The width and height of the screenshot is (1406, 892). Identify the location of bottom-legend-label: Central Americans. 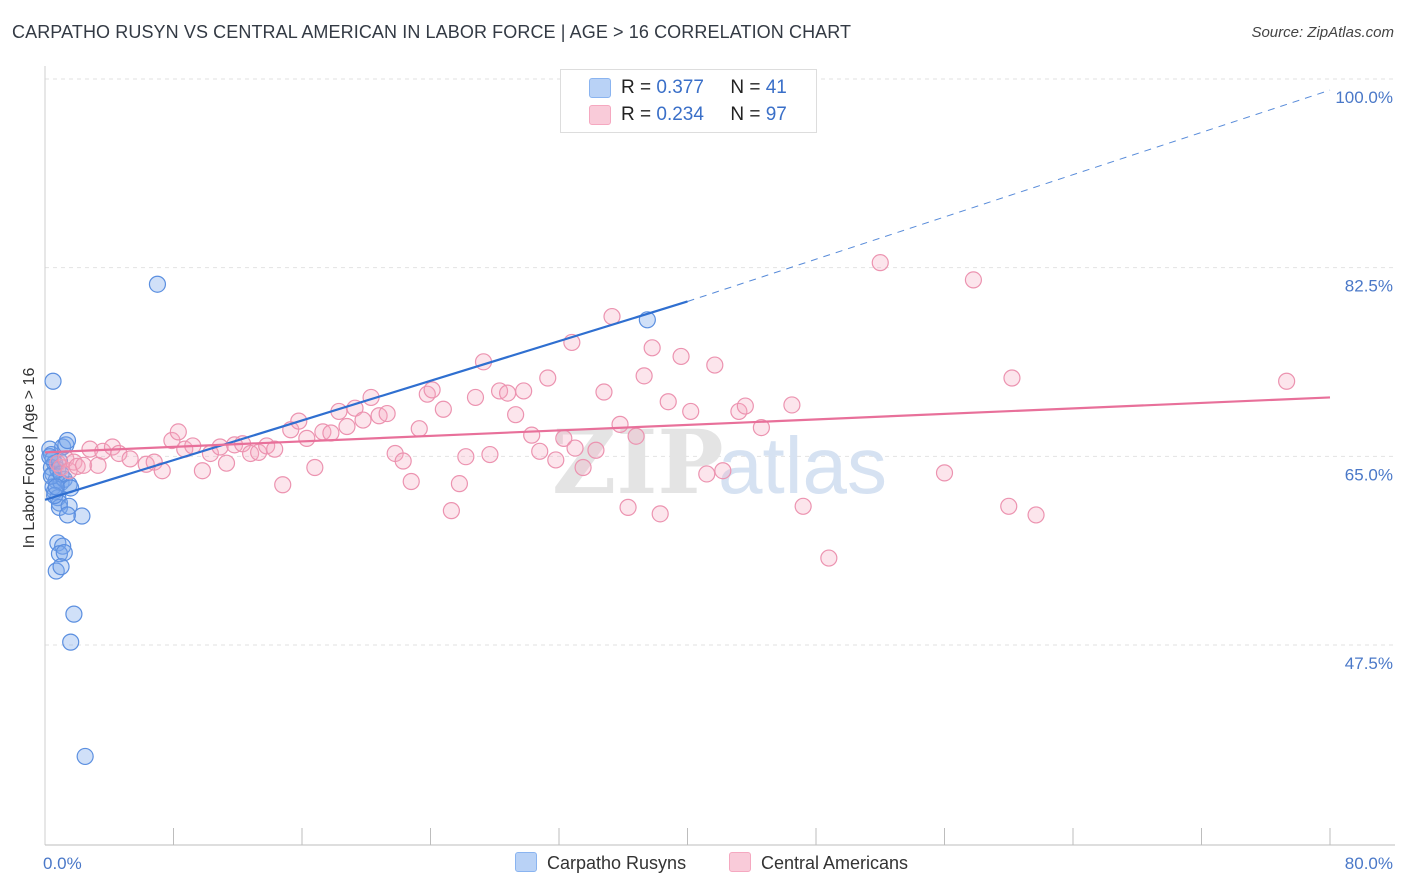
(835, 863).